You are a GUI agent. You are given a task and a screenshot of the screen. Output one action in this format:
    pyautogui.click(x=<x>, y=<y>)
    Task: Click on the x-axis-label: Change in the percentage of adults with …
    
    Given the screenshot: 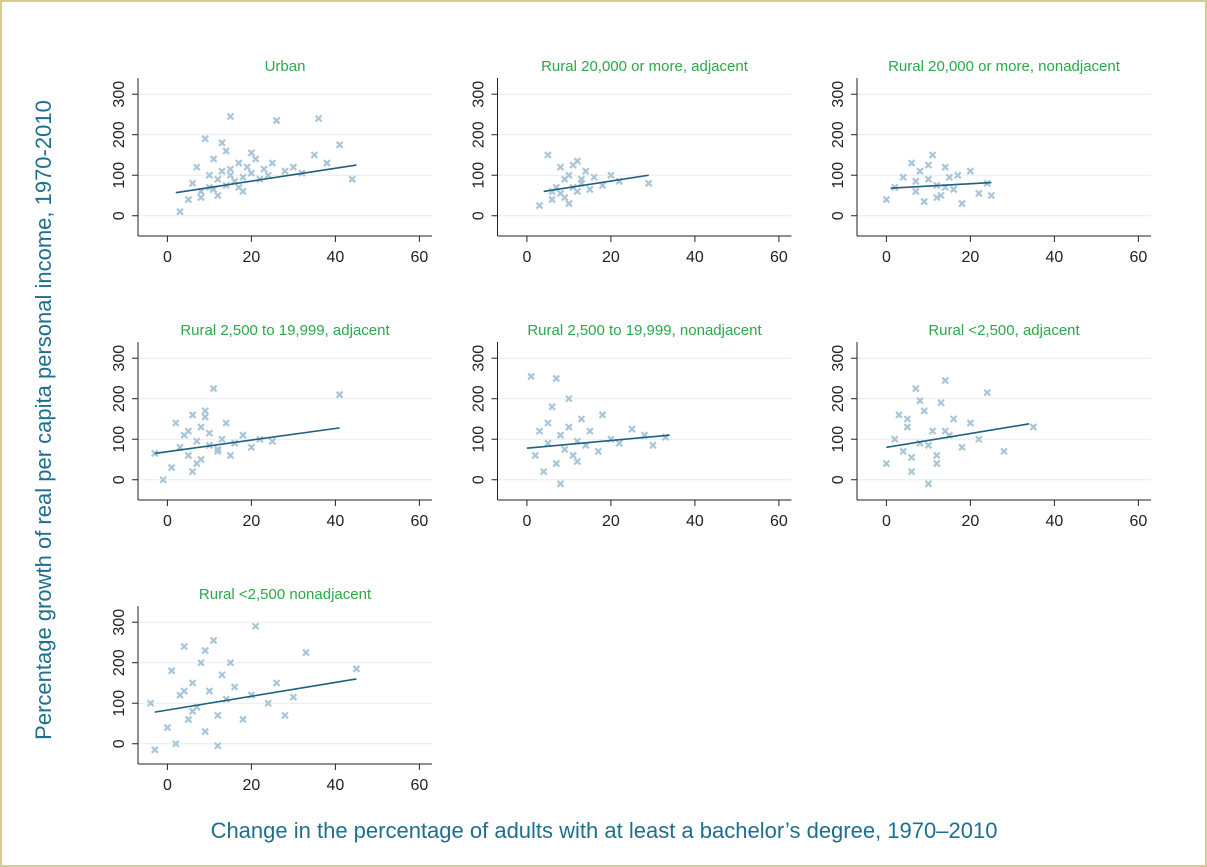 What is the action you would take?
    pyautogui.click(x=604, y=830)
    